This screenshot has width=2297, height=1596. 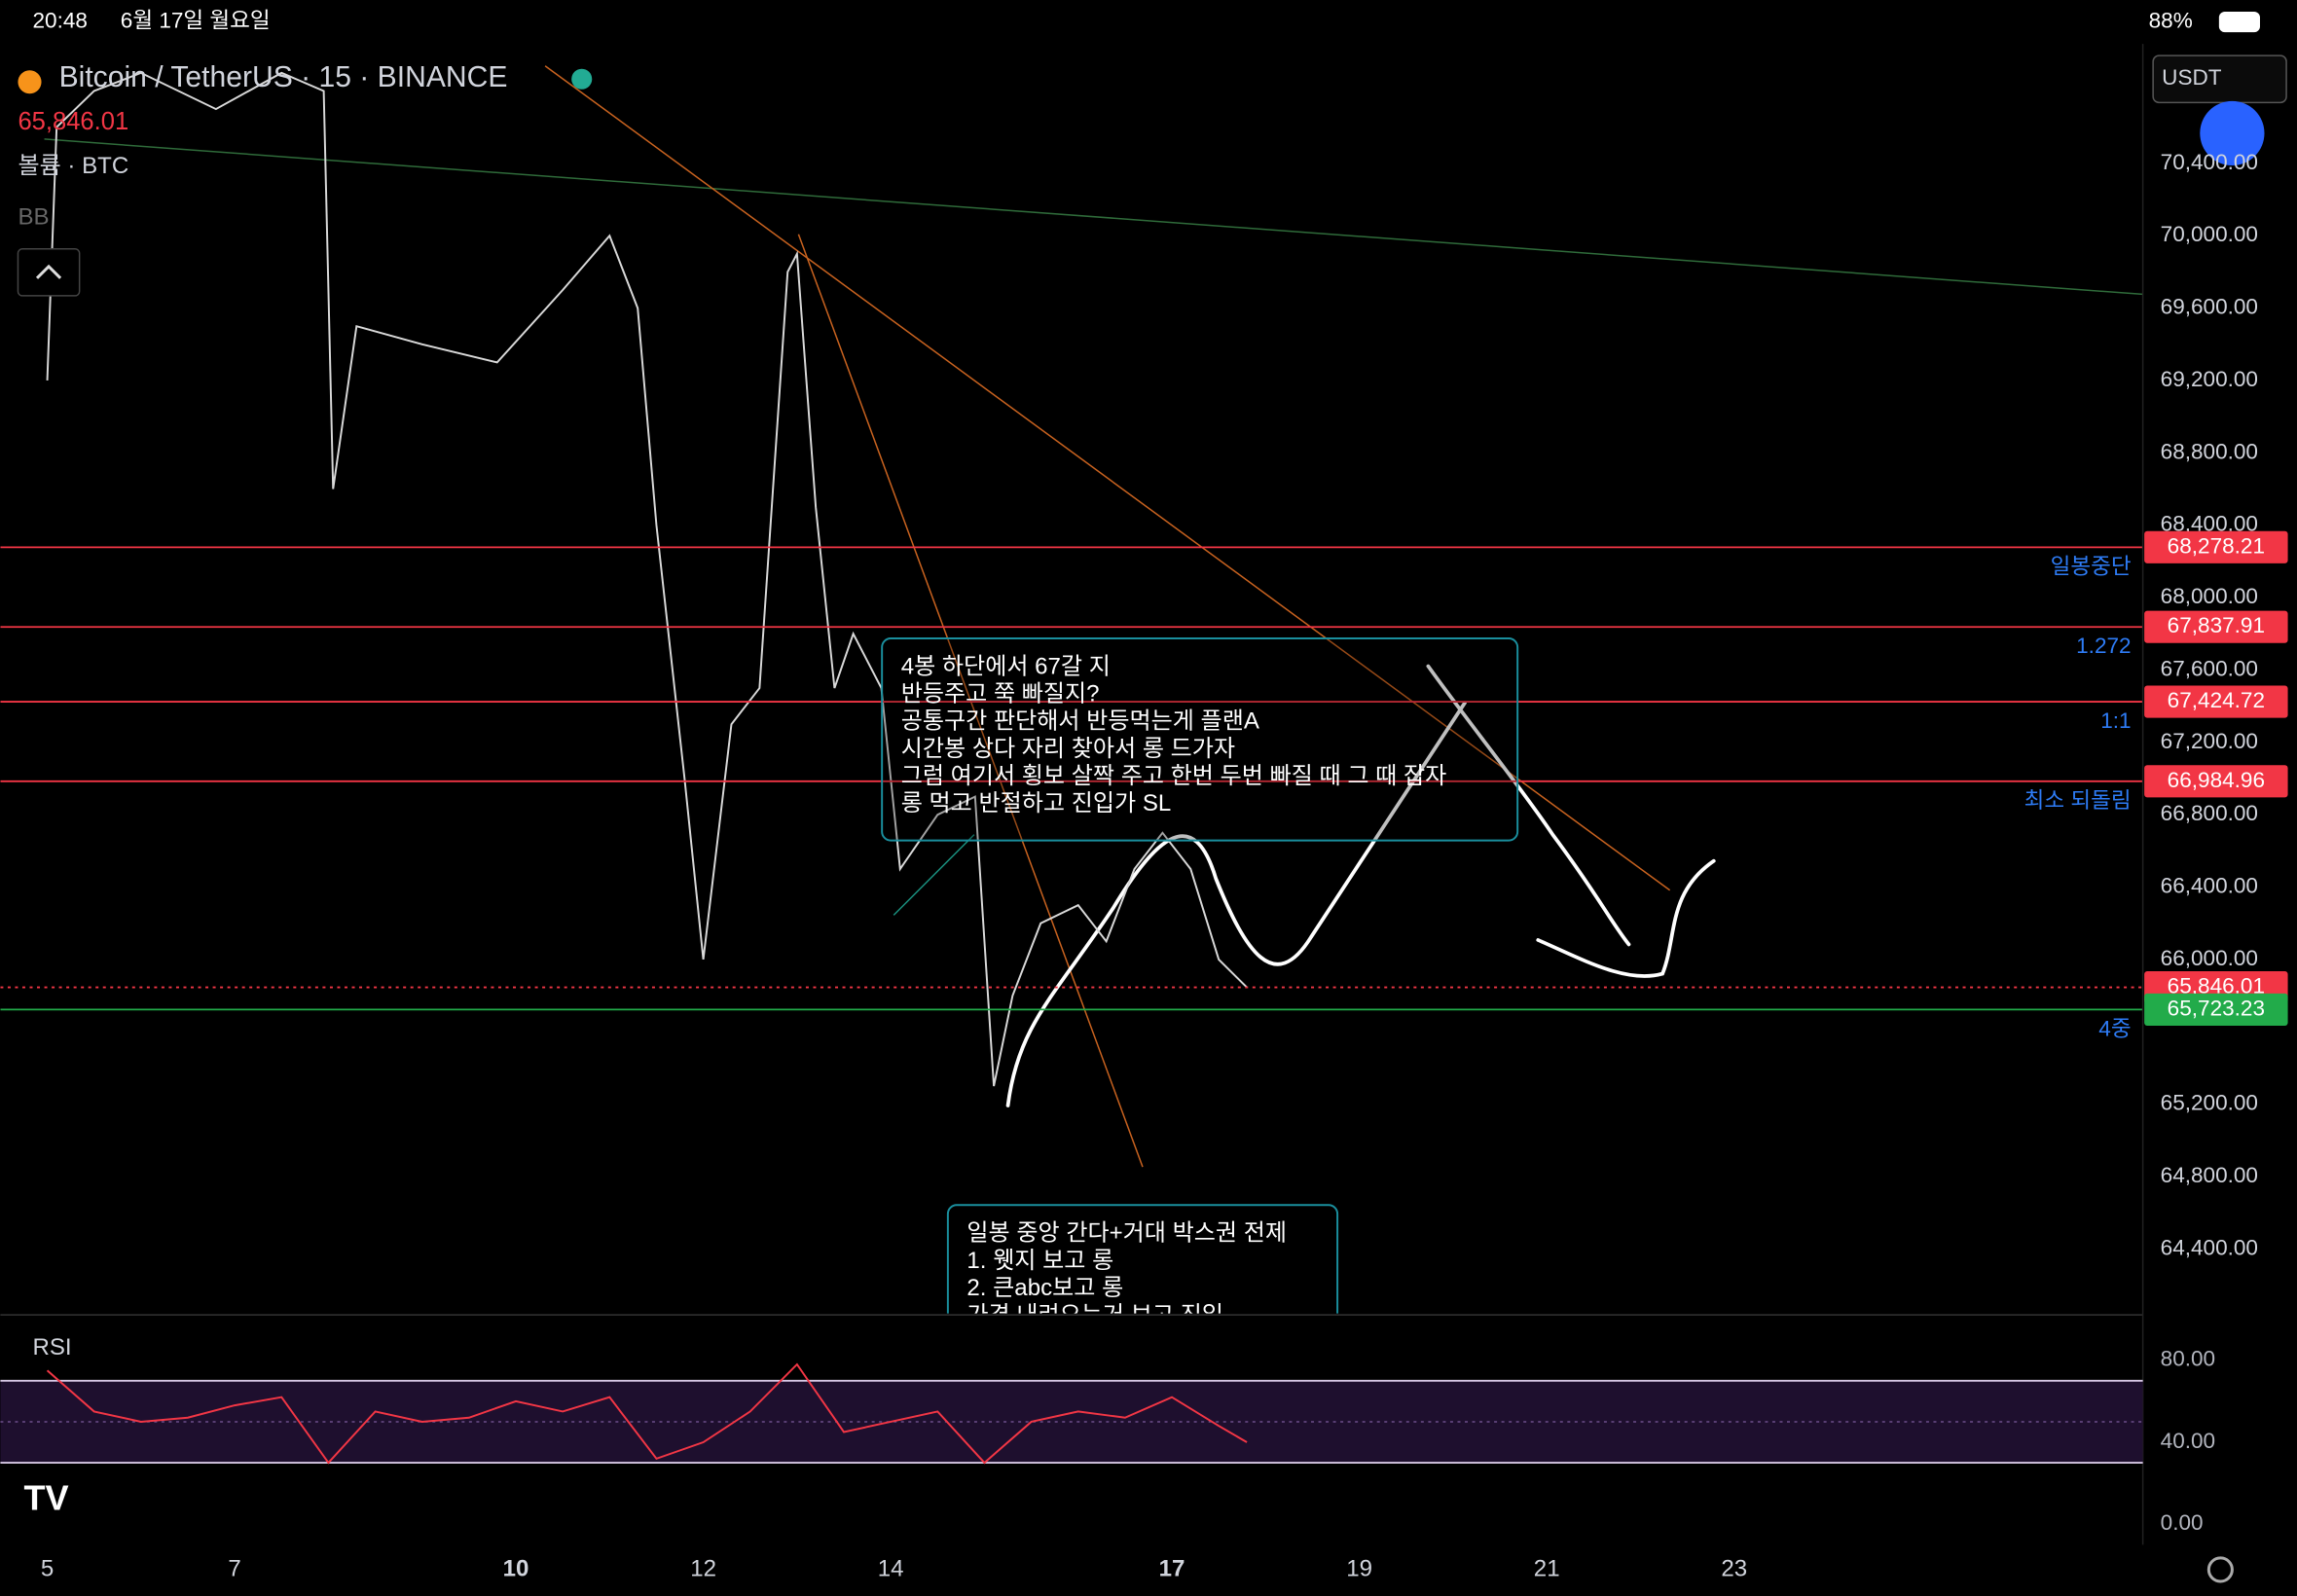 What do you see at coordinates (1360, 885) in the screenshot?
I see `hand-drawing` at bounding box center [1360, 885].